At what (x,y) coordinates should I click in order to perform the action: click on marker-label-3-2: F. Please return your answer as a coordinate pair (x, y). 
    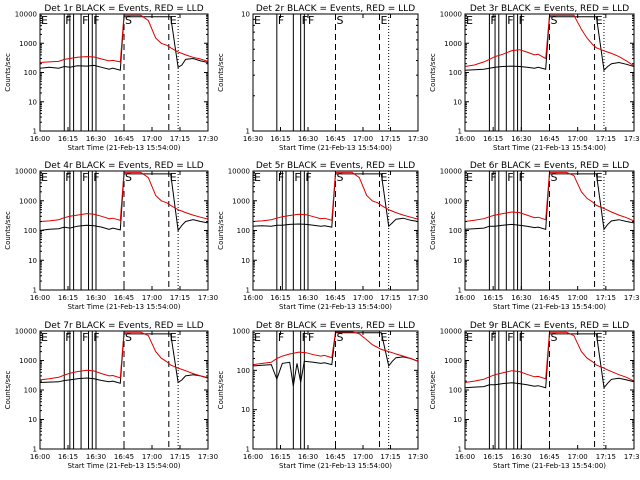
    Looking at the image, I should click on (493, 20).